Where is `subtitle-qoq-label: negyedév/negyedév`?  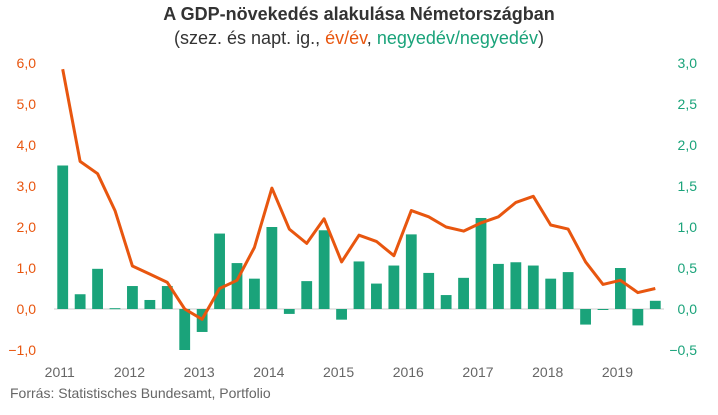 subtitle-qoq-label: negyedév/negyedév is located at coordinates (457, 38).